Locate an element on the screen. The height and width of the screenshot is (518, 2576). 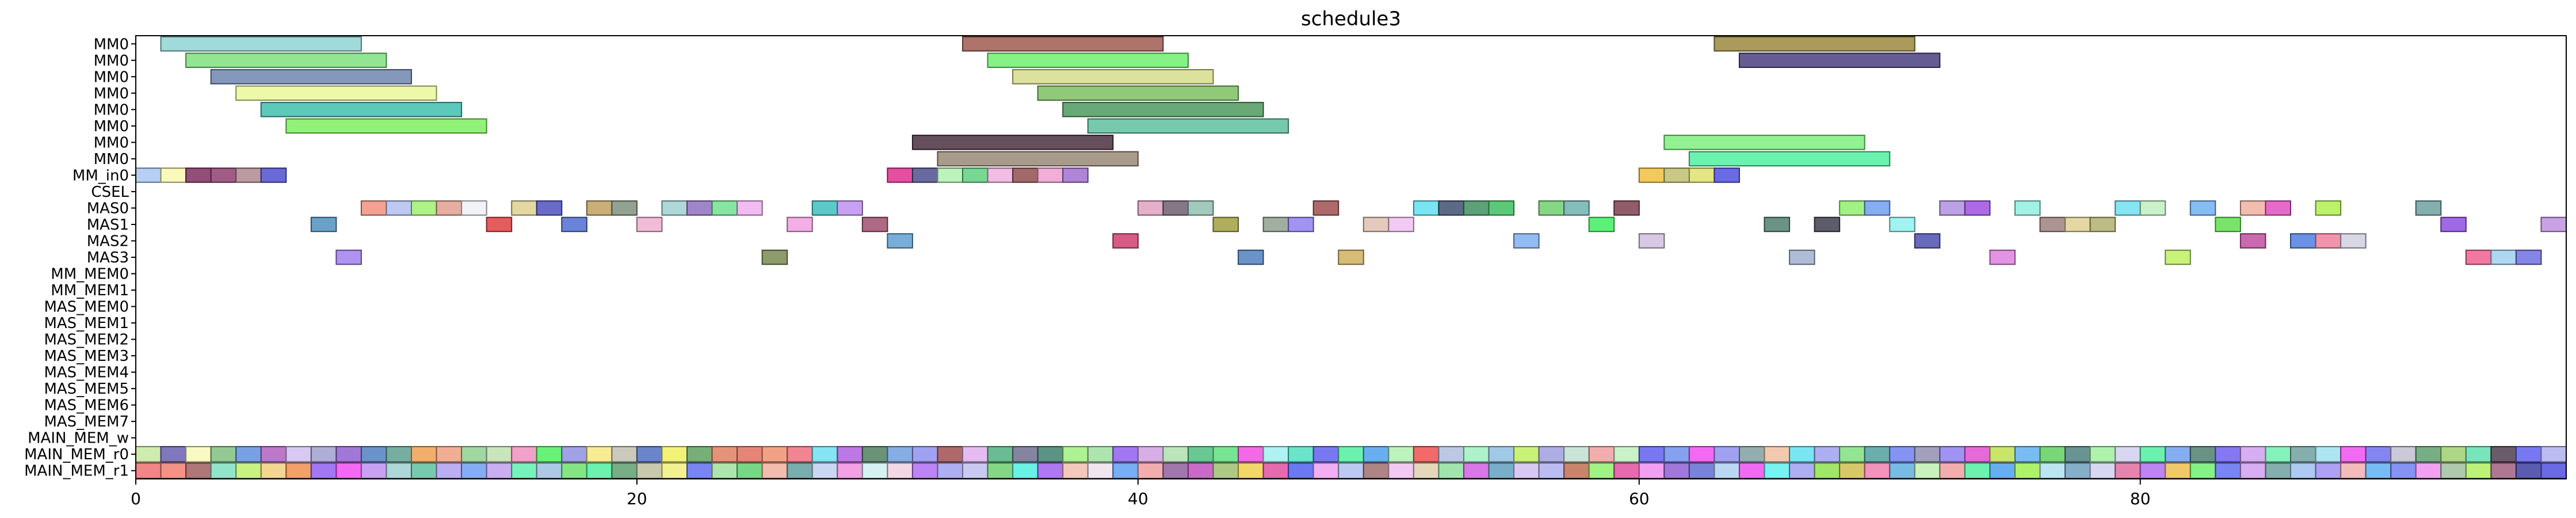
y-tick-label: MAS3 is located at coordinates (108, 257).